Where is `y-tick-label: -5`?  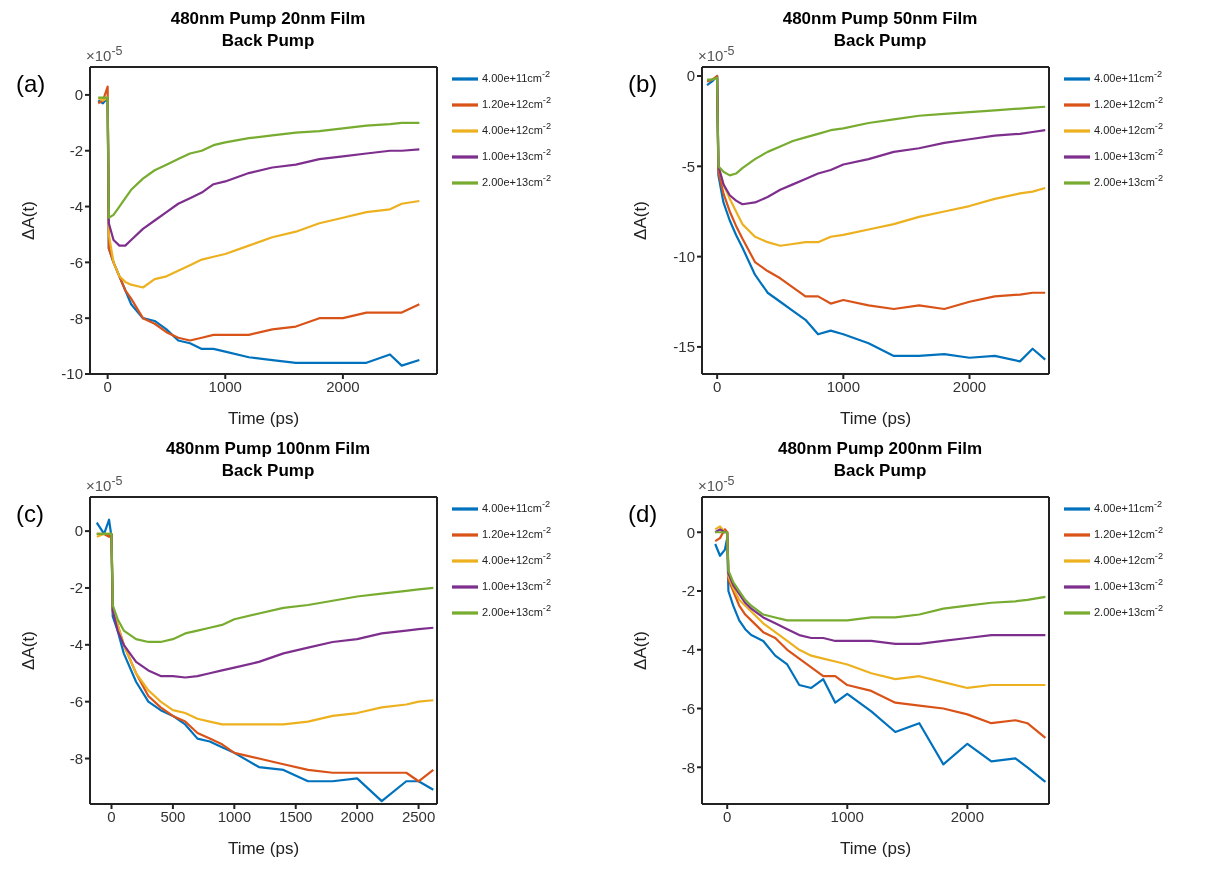
y-tick-label: -5 is located at coordinates (688, 166).